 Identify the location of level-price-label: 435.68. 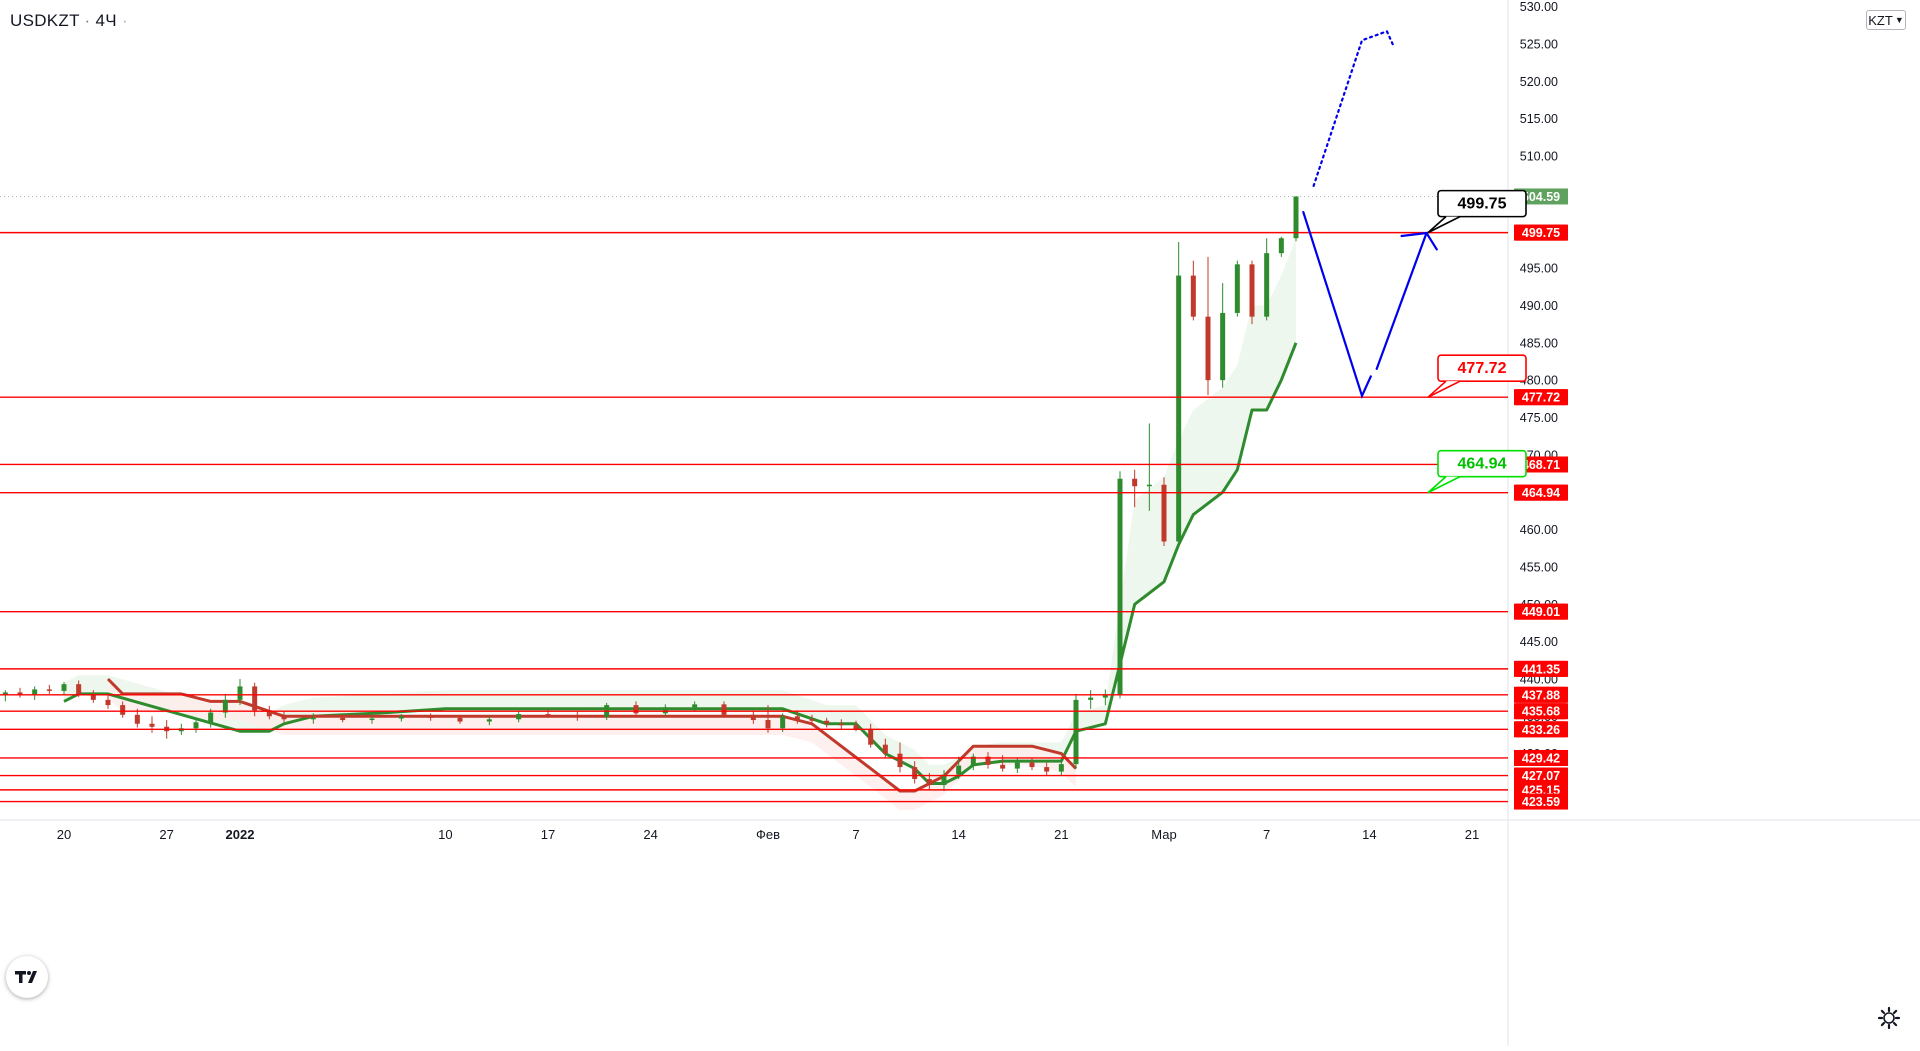
(1541, 712).